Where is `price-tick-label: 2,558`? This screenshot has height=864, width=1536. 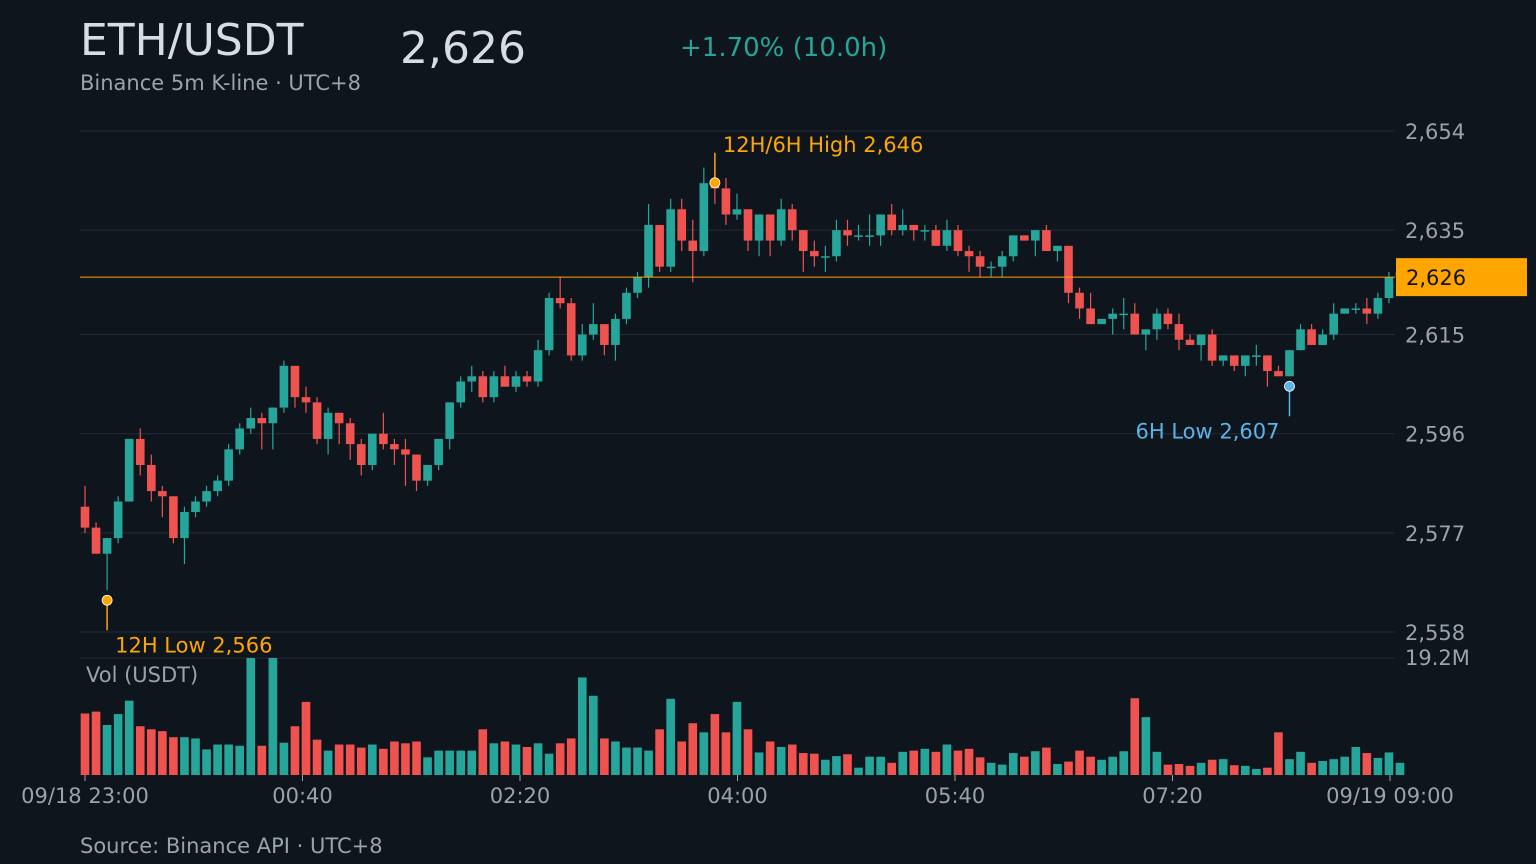
price-tick-label: 2,558 is located at coordinates (1435, 633).